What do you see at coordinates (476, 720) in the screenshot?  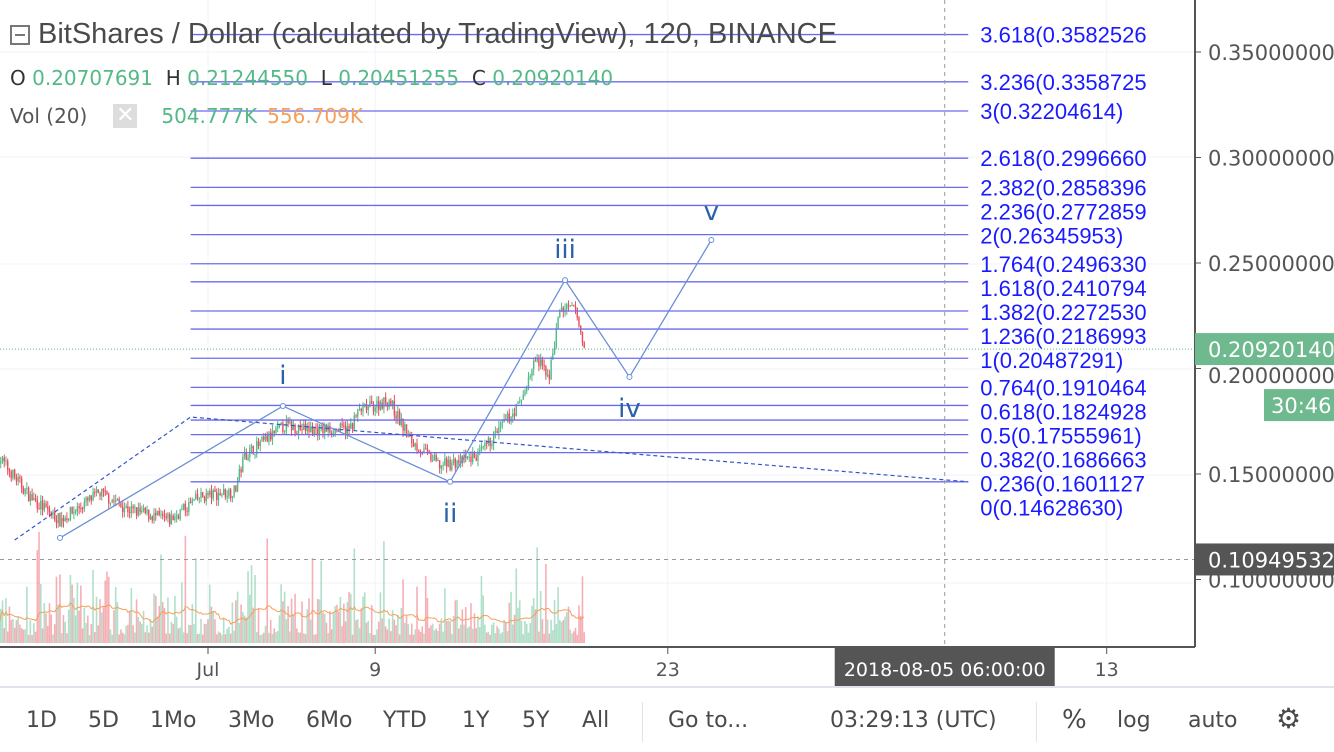 I see `range-1y-button: 1Y` at bounding box center [476, 720].